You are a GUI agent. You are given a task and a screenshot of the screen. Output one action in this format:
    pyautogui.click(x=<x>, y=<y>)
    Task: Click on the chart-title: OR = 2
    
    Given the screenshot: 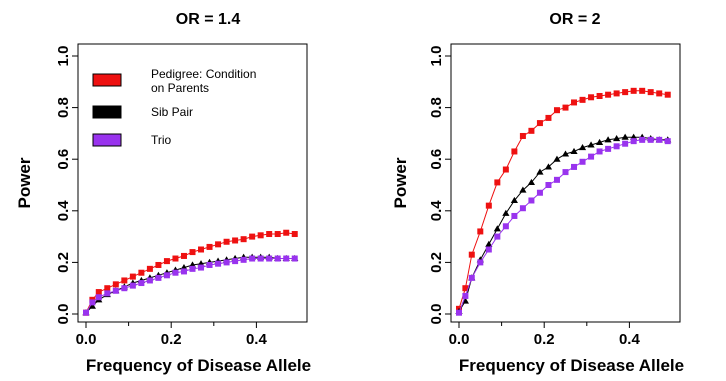 What is the action you would take?
    pyautogui.click(x=574, y=19)
    